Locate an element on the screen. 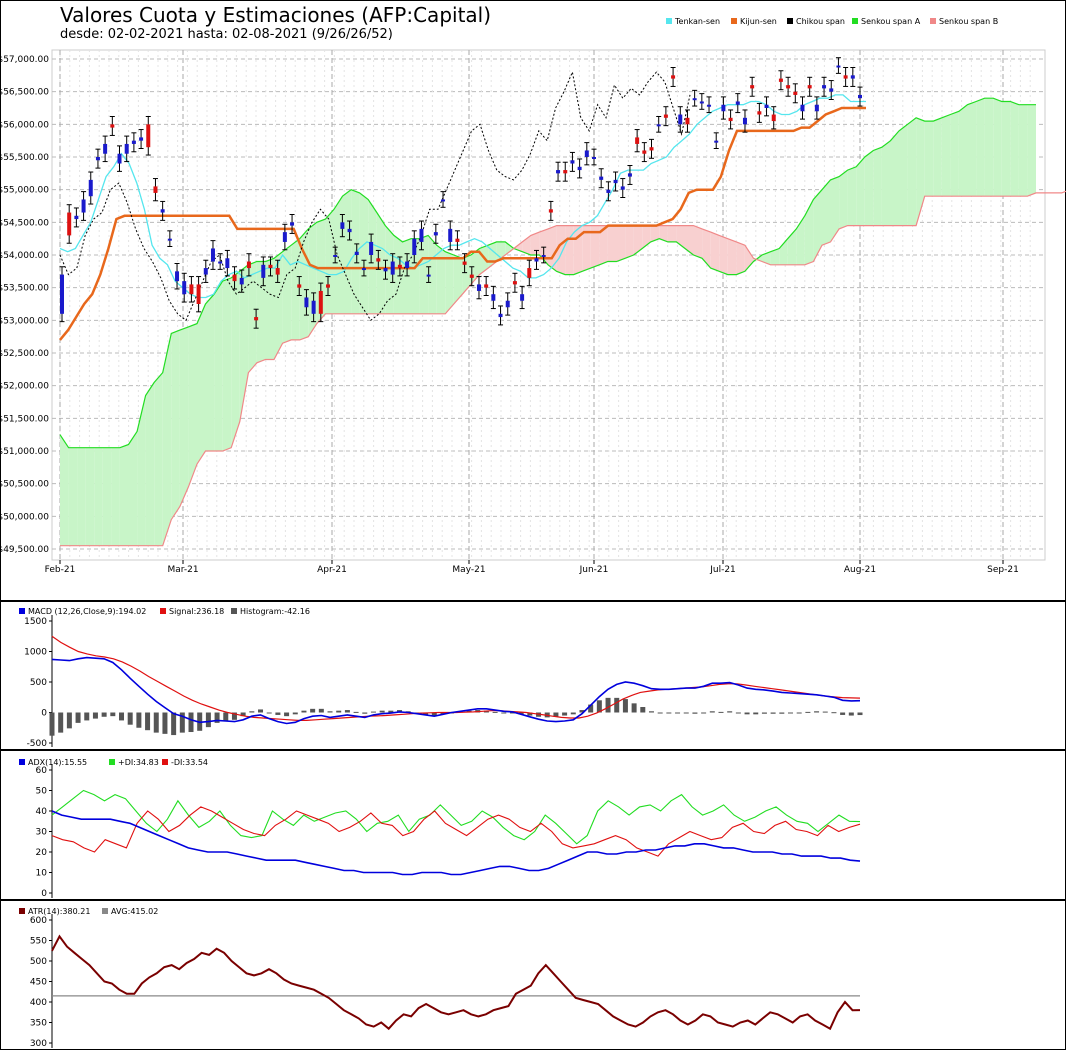 The width and height of the screenshot is (1066, 1050). legend-label: Senkou span A is located at coordinates (891, 21).